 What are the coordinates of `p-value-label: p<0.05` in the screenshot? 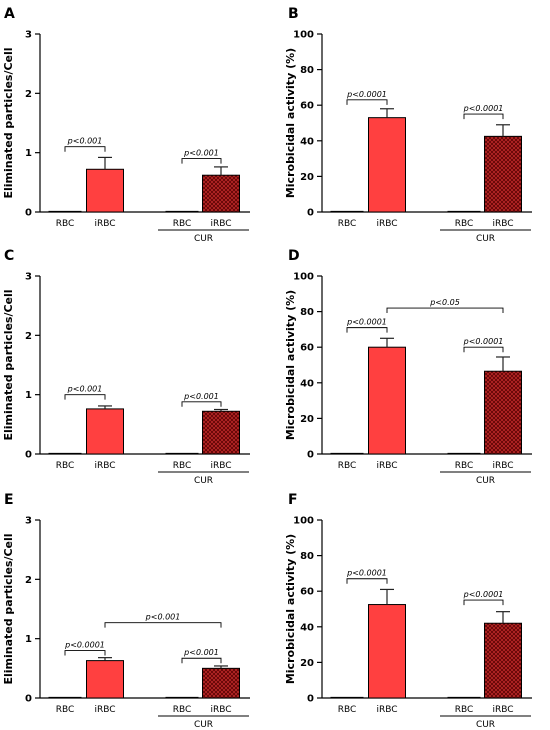 It's located at (444, 302).